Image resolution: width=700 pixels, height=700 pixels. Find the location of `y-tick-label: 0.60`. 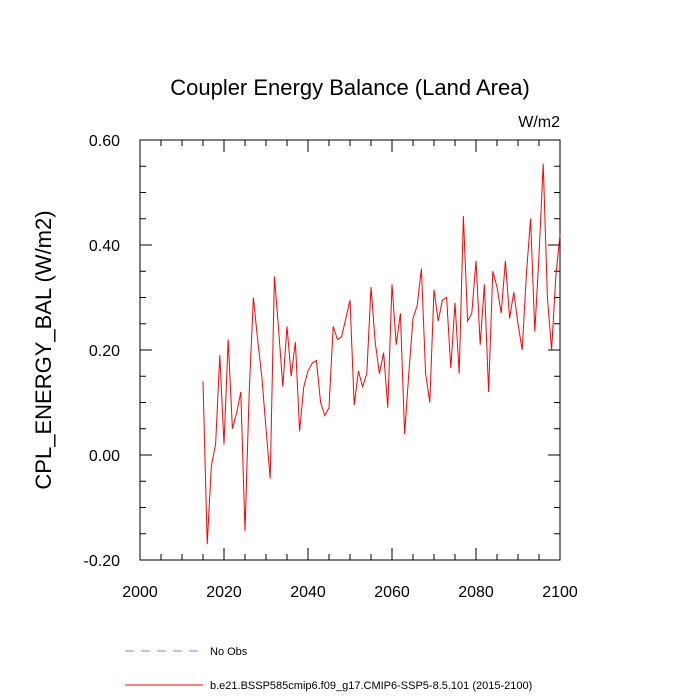

y-tick-label: 0.60 is located at coordinates (104, 141).